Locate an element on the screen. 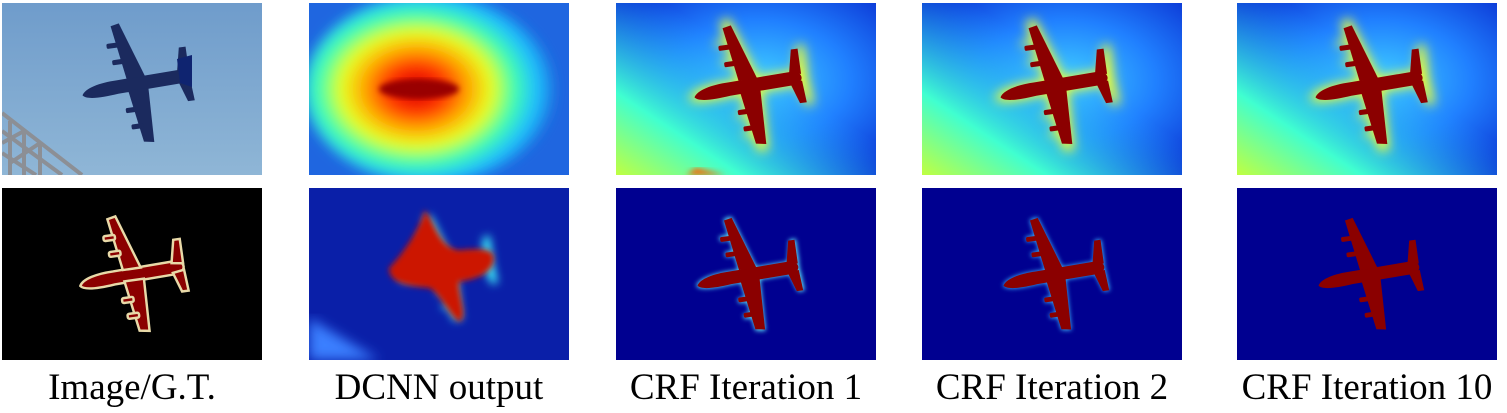 The image size is (1507, 413). caption-image-gt: Image/G.T. is located at coordinates (132, 387).